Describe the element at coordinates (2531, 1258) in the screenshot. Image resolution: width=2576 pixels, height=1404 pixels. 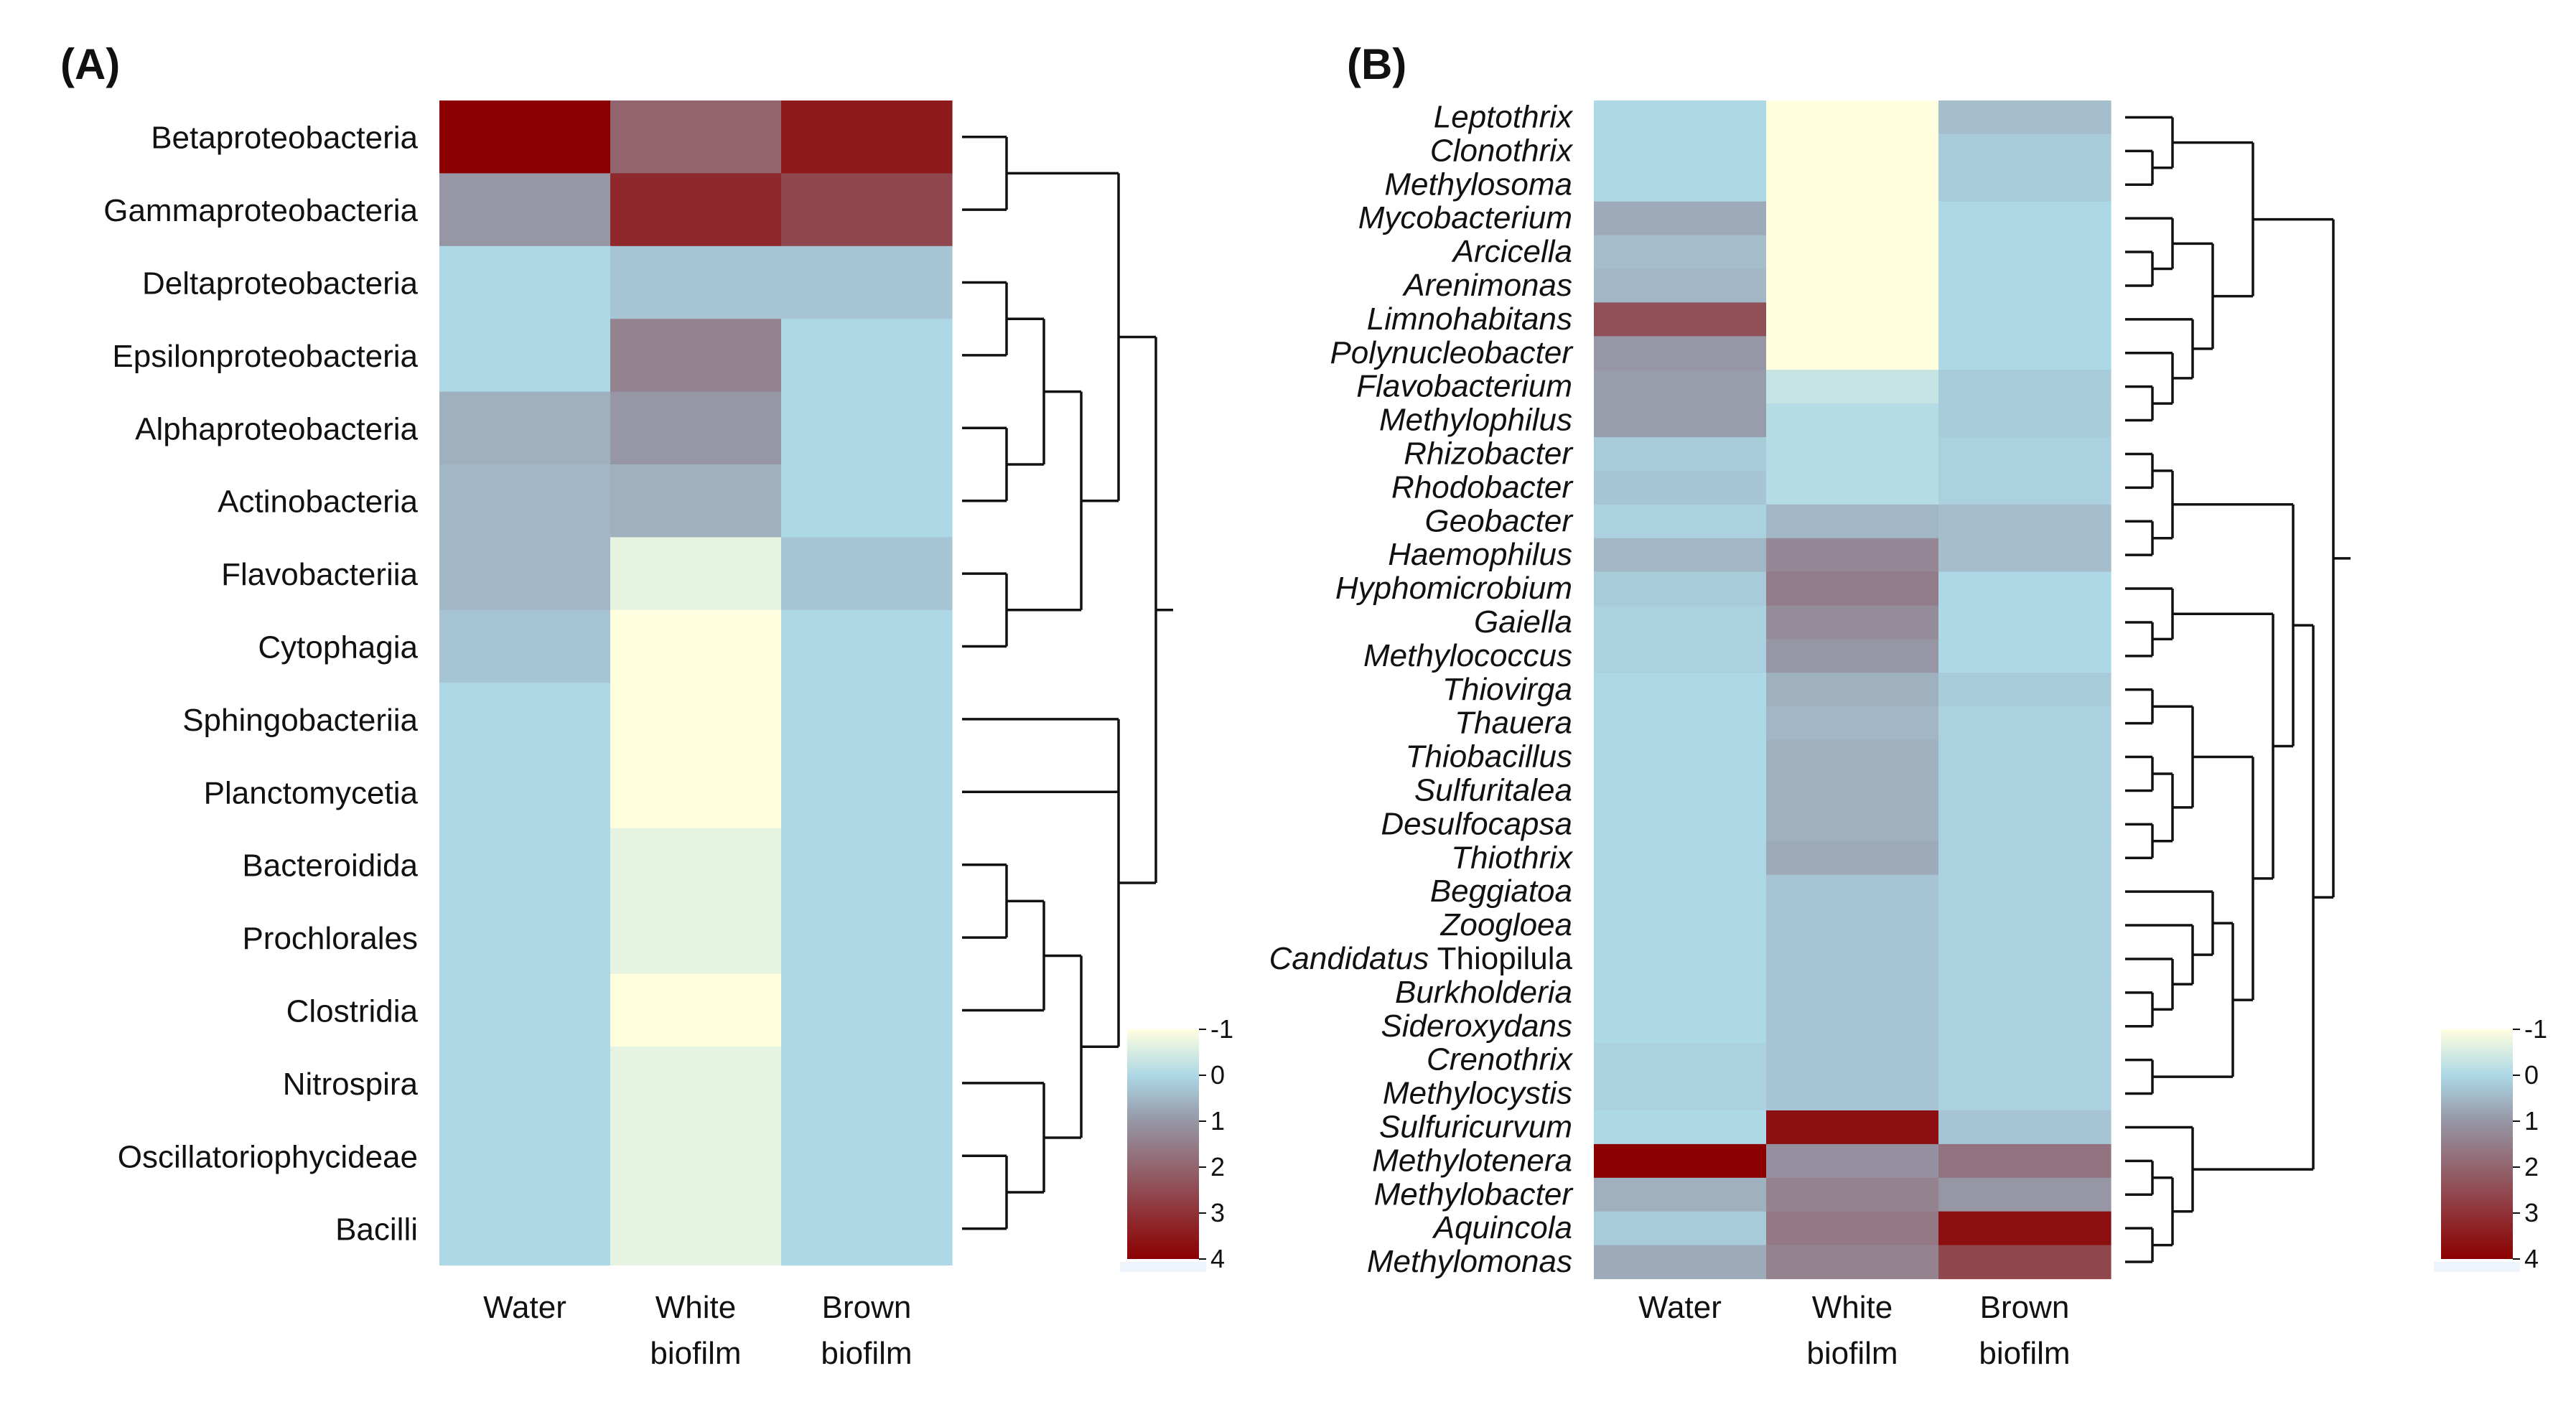
I see `color-legend-tick-label: 4` at that location.